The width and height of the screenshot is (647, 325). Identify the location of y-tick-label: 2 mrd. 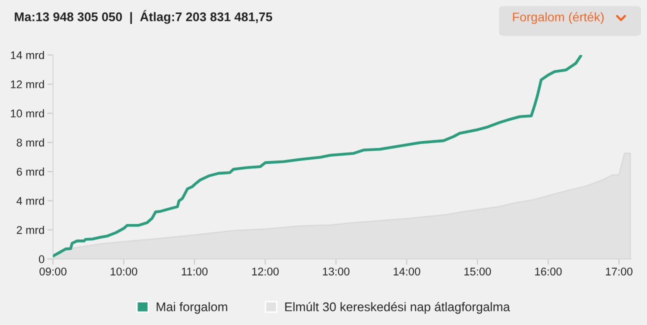
(30, 230).